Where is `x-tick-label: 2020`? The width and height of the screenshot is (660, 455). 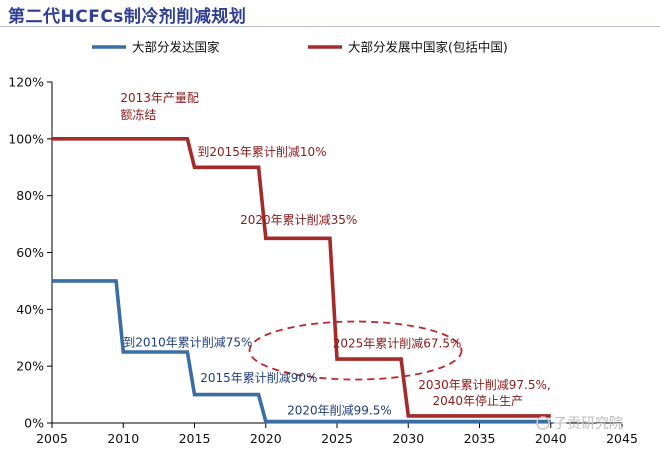
x-tick-label: 2020 is located at coordinates (266, 438).